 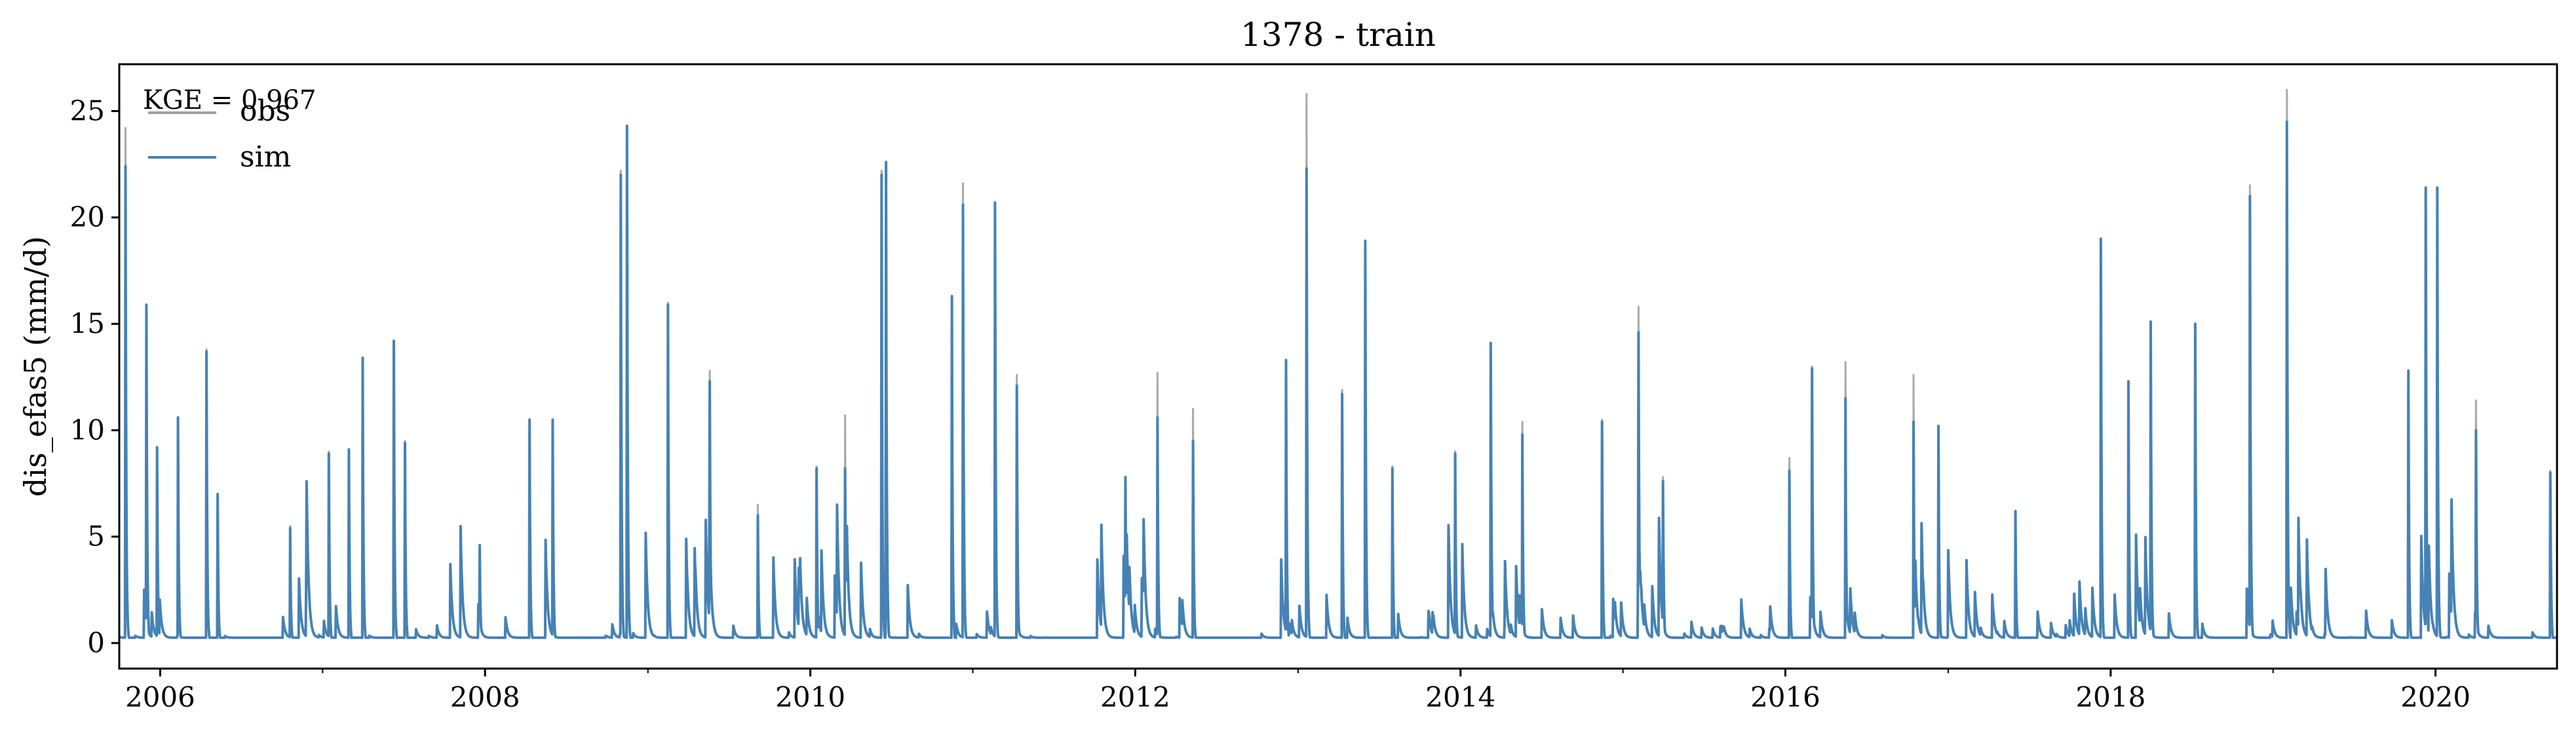 I want to click on y-tick-label: 20, so click(x=87, y=217).